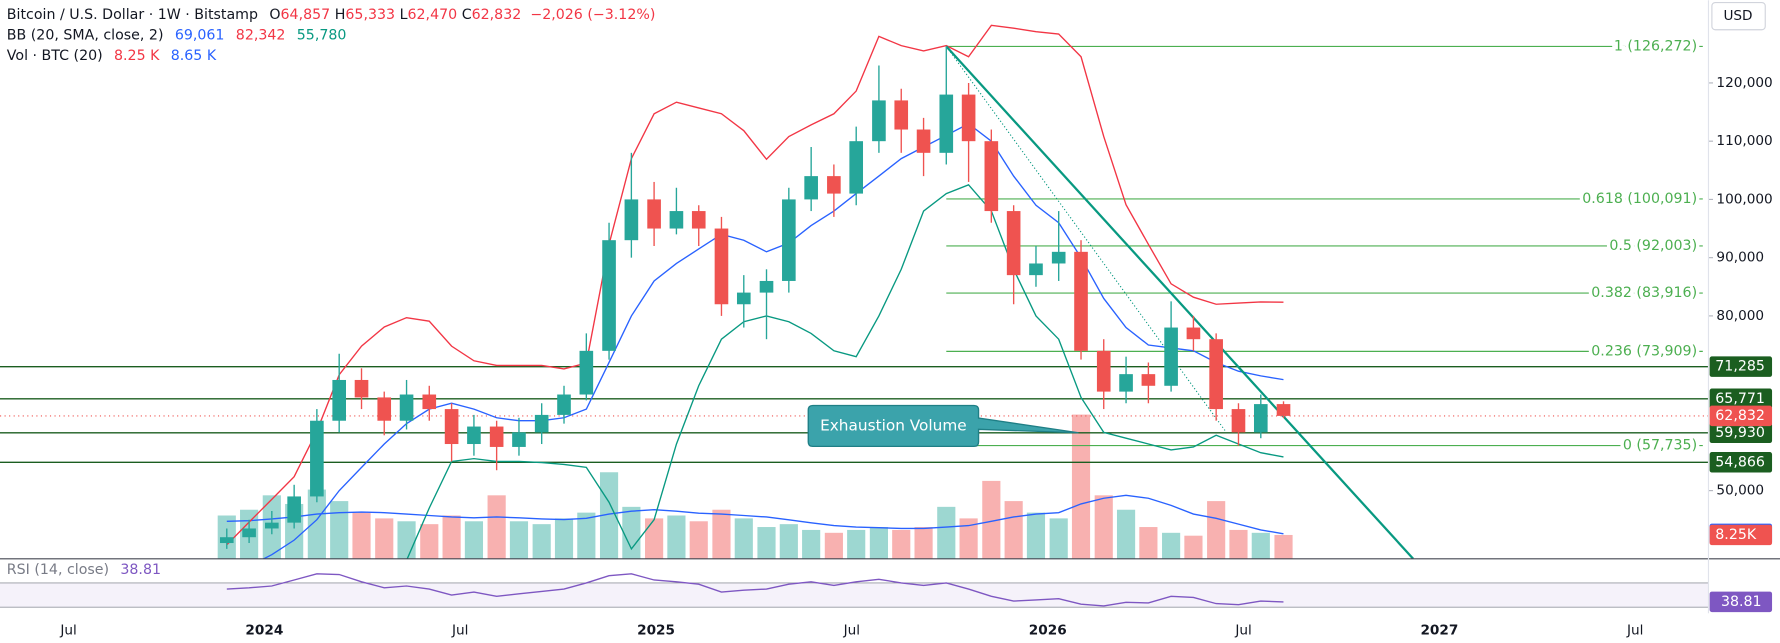  Describe the element at coordinates (1439, 630) in the screenshot. I see `x-tick-label: 2027` at that location.